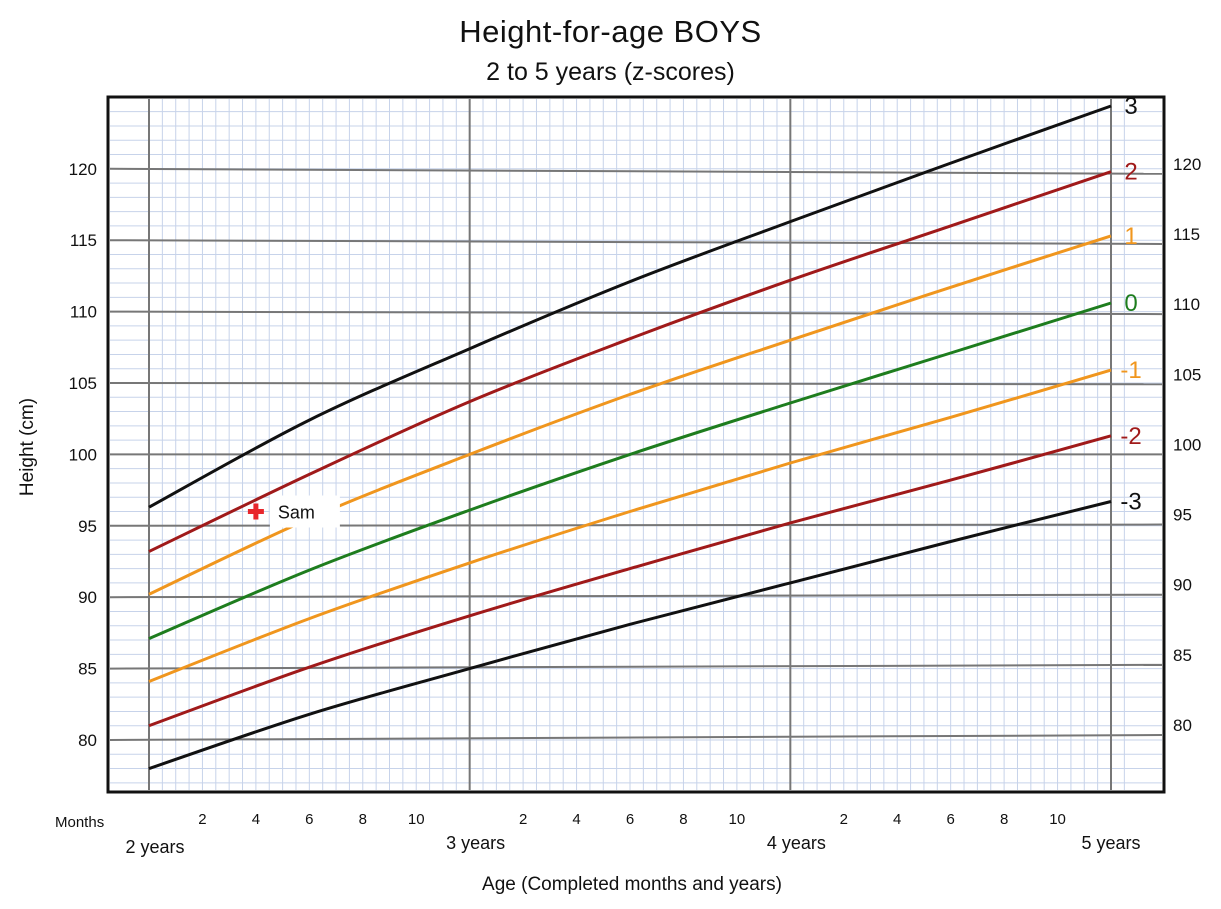  I want to click on x-axis-title: Age (Completed months and years), so click(632, 884).